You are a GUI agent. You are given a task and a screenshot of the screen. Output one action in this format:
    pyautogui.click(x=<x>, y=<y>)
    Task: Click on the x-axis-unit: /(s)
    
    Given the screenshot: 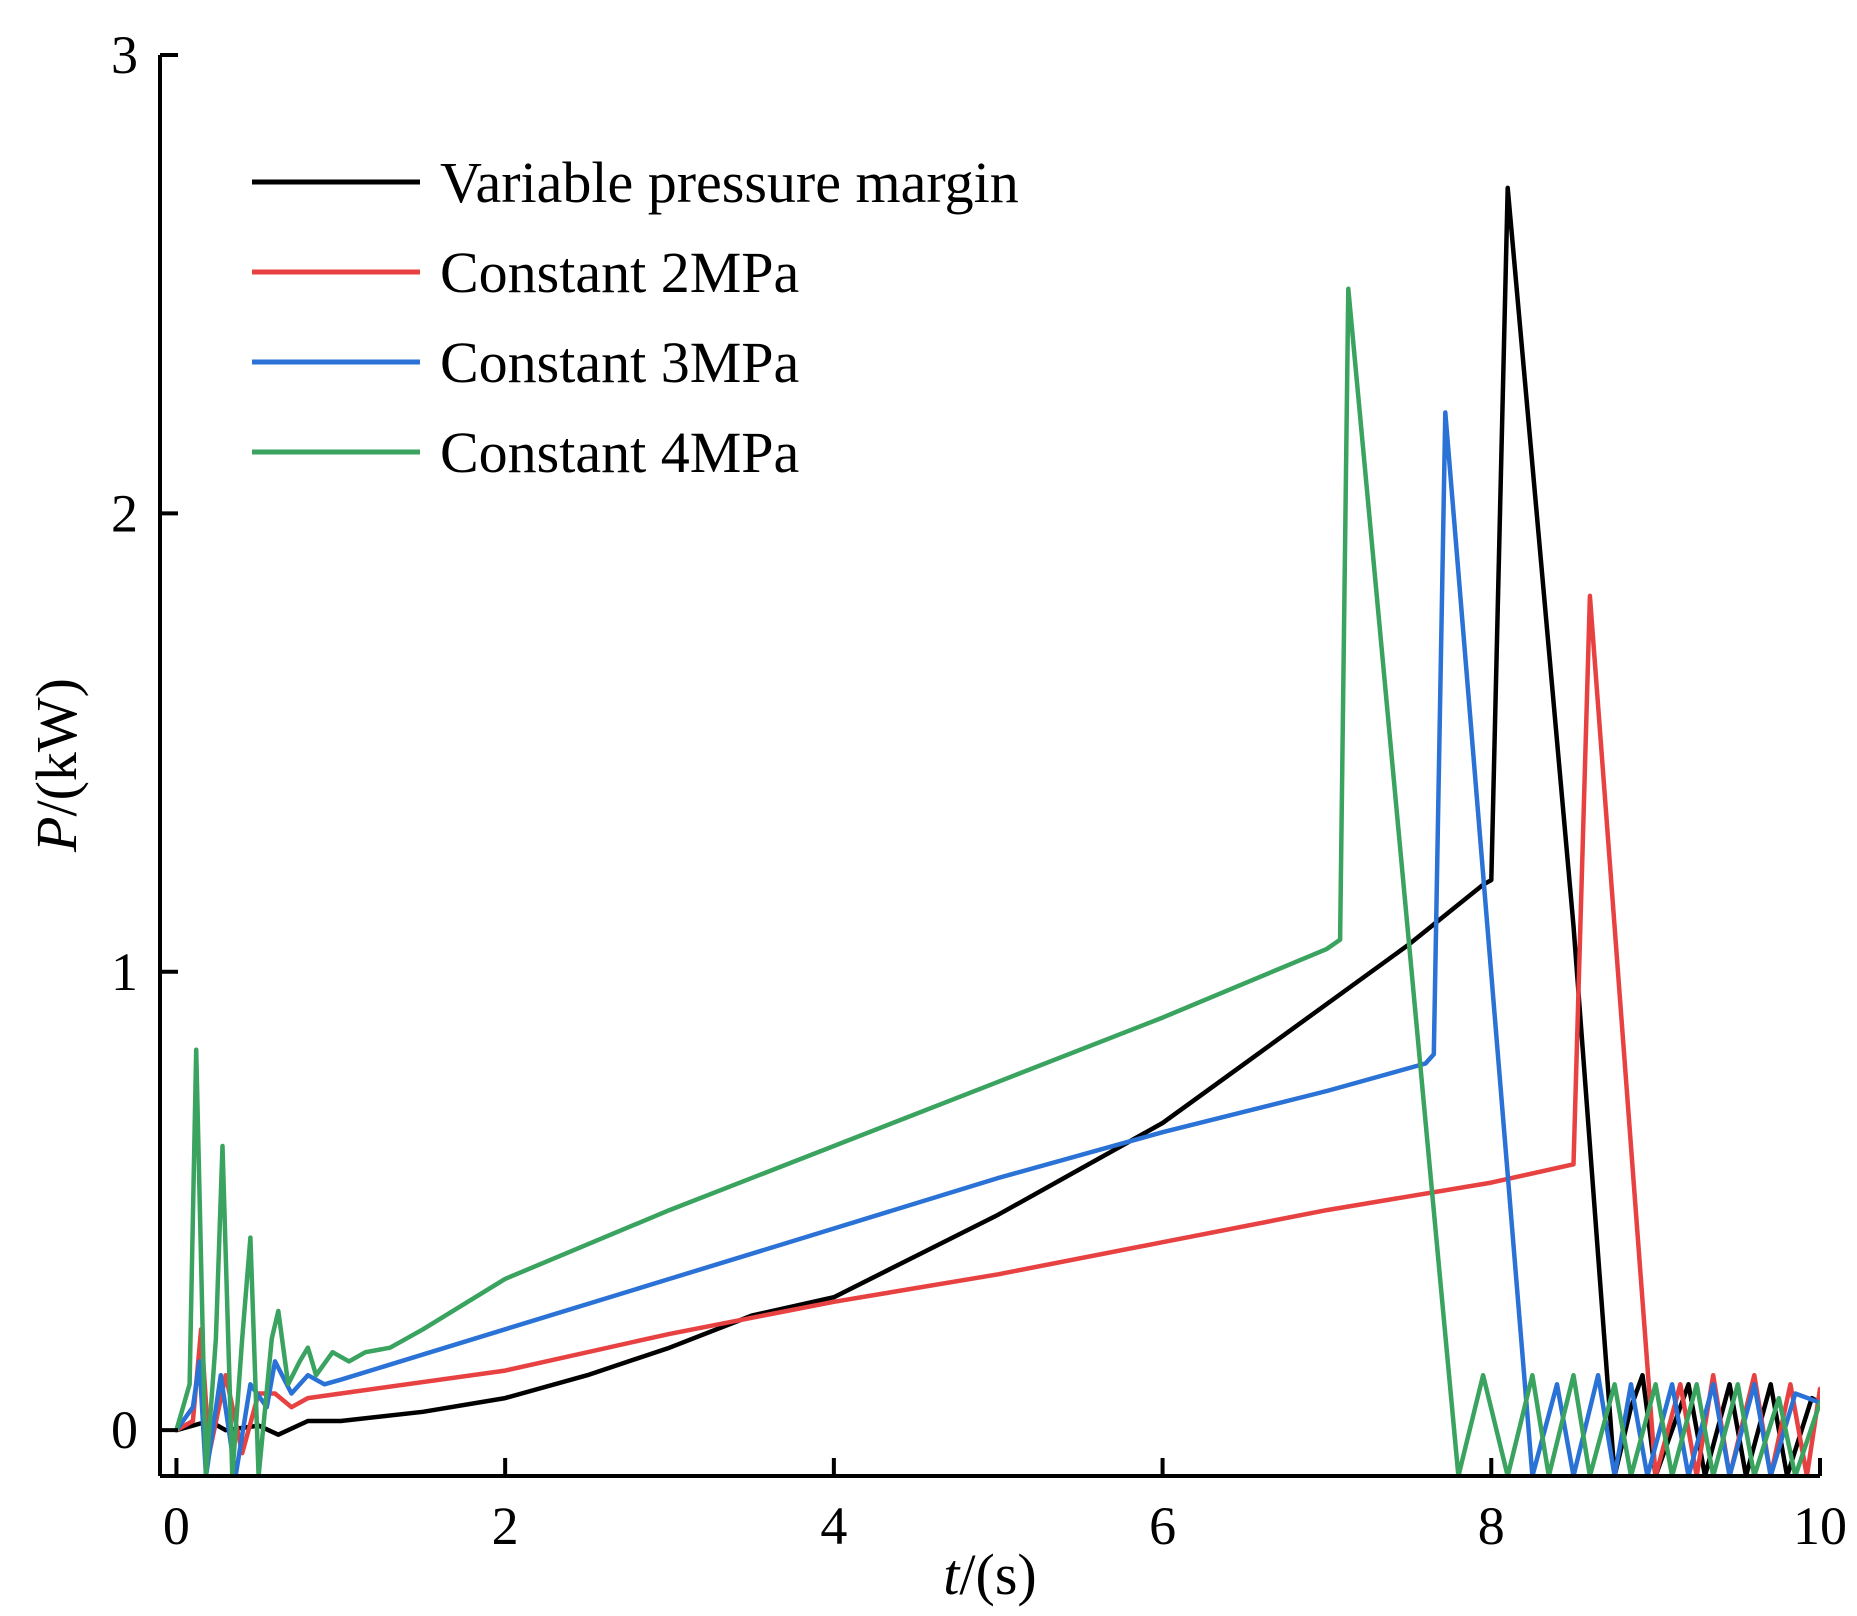 What is the action you would take?
    pyautogui.click(x=997, y=1574)
    